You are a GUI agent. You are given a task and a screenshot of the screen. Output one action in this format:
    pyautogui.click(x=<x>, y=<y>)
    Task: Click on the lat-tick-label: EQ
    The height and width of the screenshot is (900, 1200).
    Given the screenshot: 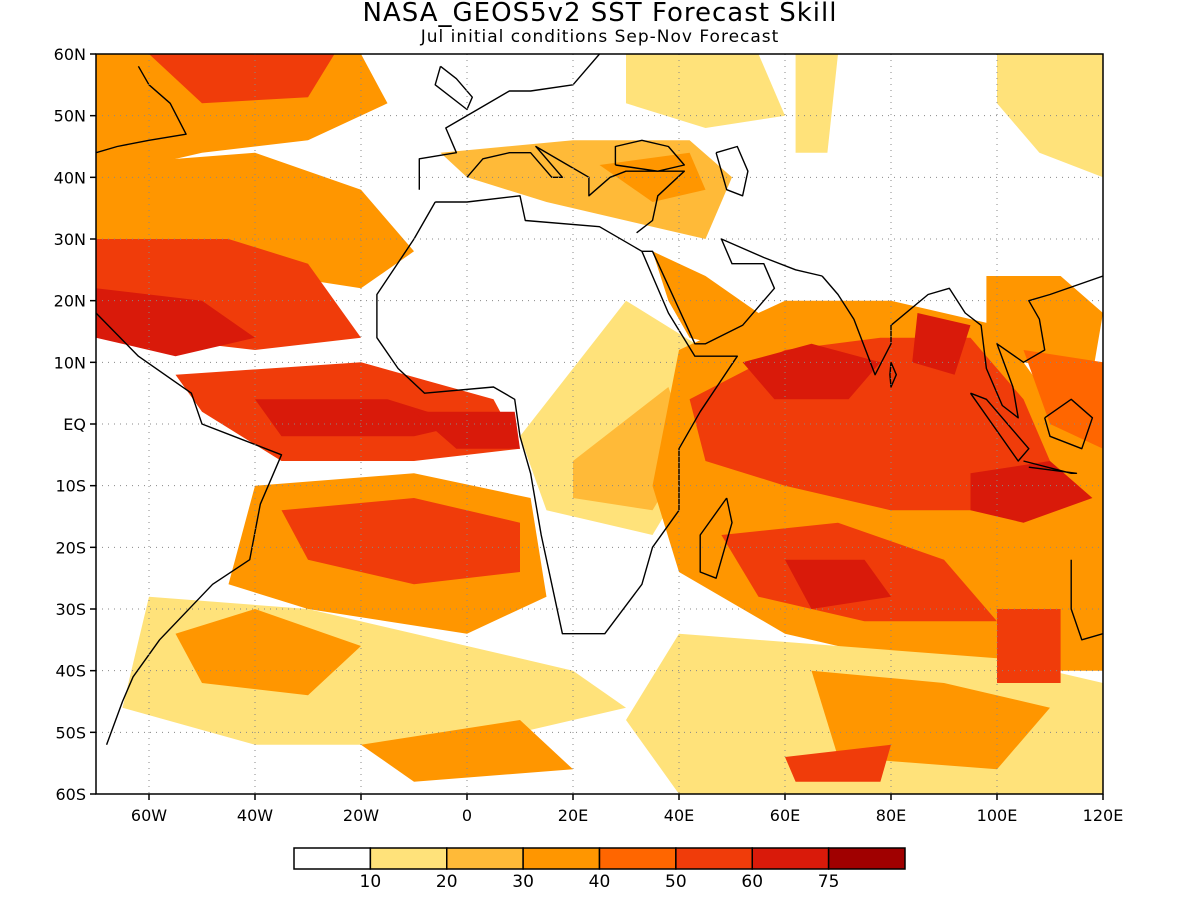 What is the action you would take?
    pyautogui.click(x=74, y=424)
    